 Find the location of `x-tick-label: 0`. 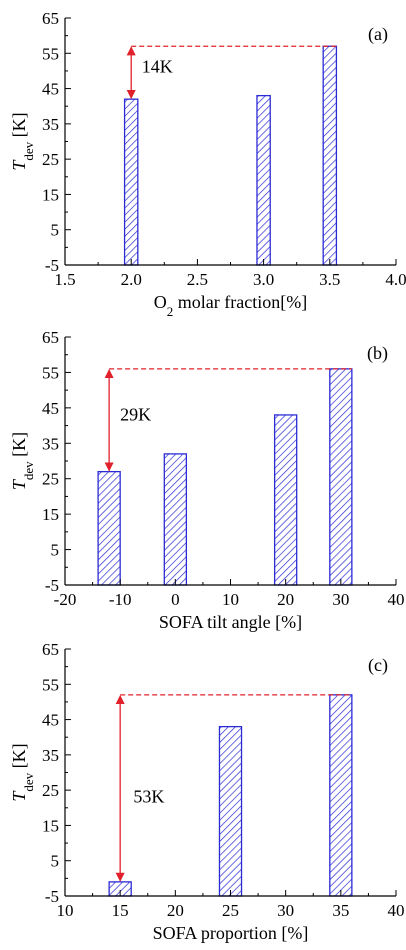

x-tick-label: 0 is located at coordinates (175, 599).